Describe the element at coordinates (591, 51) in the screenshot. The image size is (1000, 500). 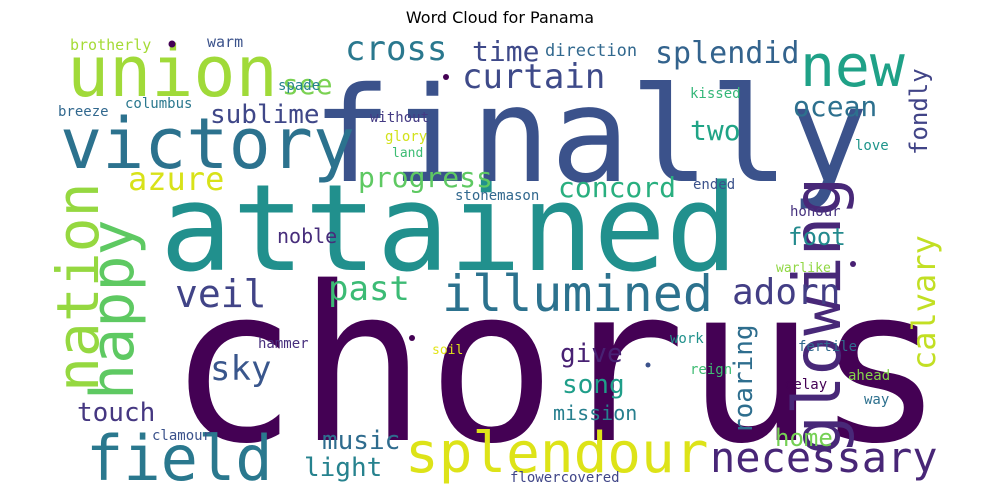
I see `word-direction: direction` at that location.